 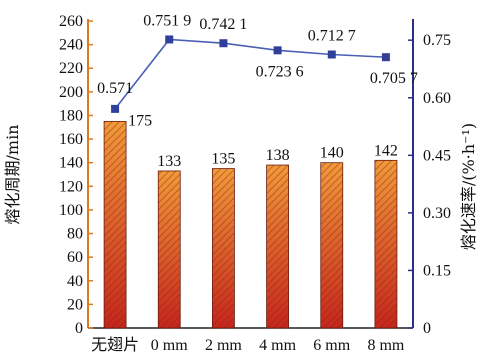 I want to click on y2-tick-label: 0.45, so click(x=437, y=155).